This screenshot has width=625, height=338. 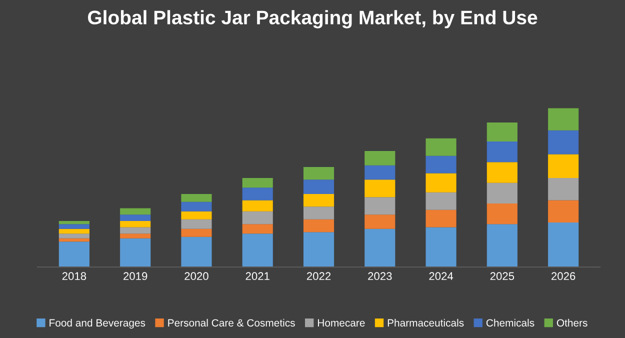 What do you see at coordinates (318, 276) in the screenshot?
I see `x-tick-label: 2022` at bounding box center [318, 276].